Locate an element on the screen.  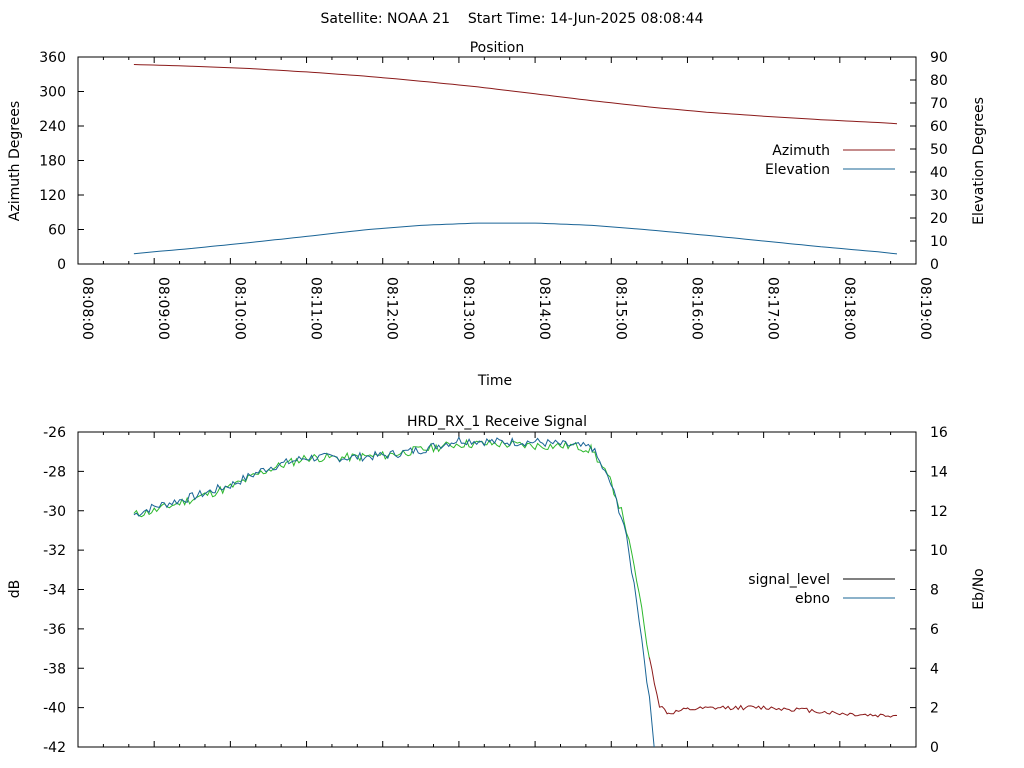
y2-tick-label: 12 is located at coordinates (939, 512).